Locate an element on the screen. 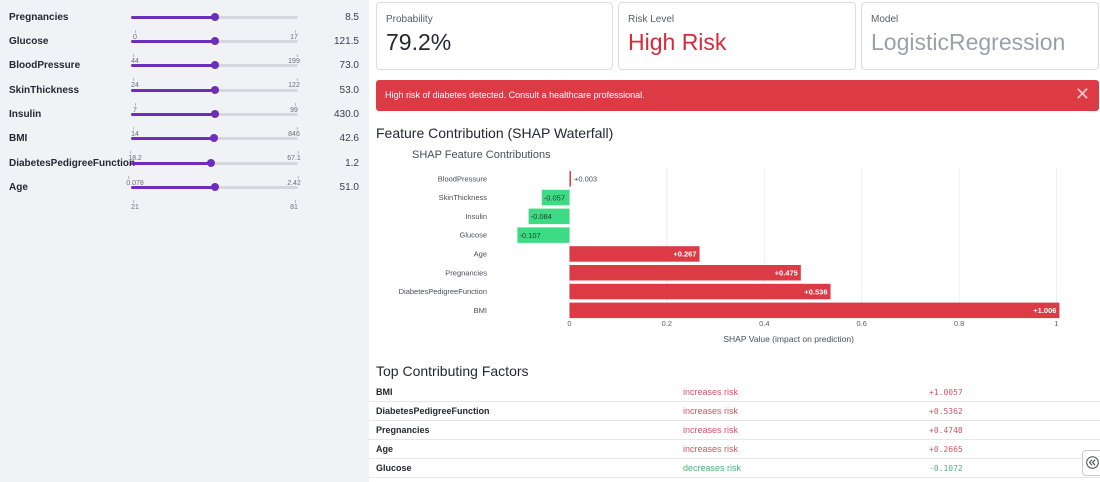  slider-bmi: BMI 18.2 67.1 42.6 is located at coordinates (184, 144).